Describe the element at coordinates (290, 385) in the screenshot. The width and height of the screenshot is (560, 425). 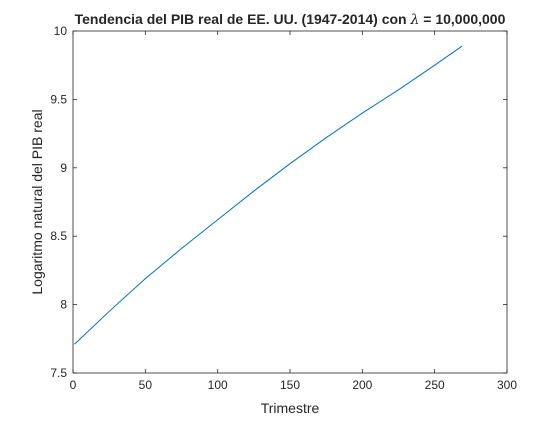
I see `x-tick-label: 150` at that location.